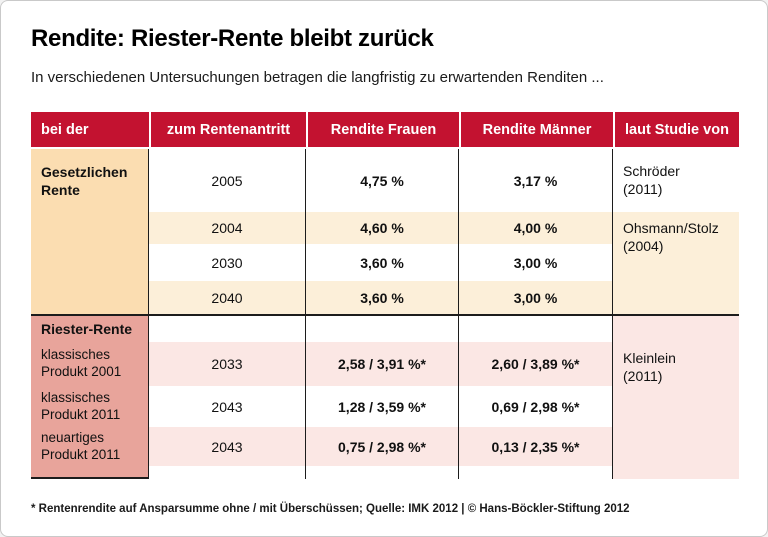 This screenshot has width=768, height=537. Describe the element at coordinates (81, 363) in the screenshot. I see `row-label-klassisches-produkt-2001: klassisches Produkt 2001` at that location.